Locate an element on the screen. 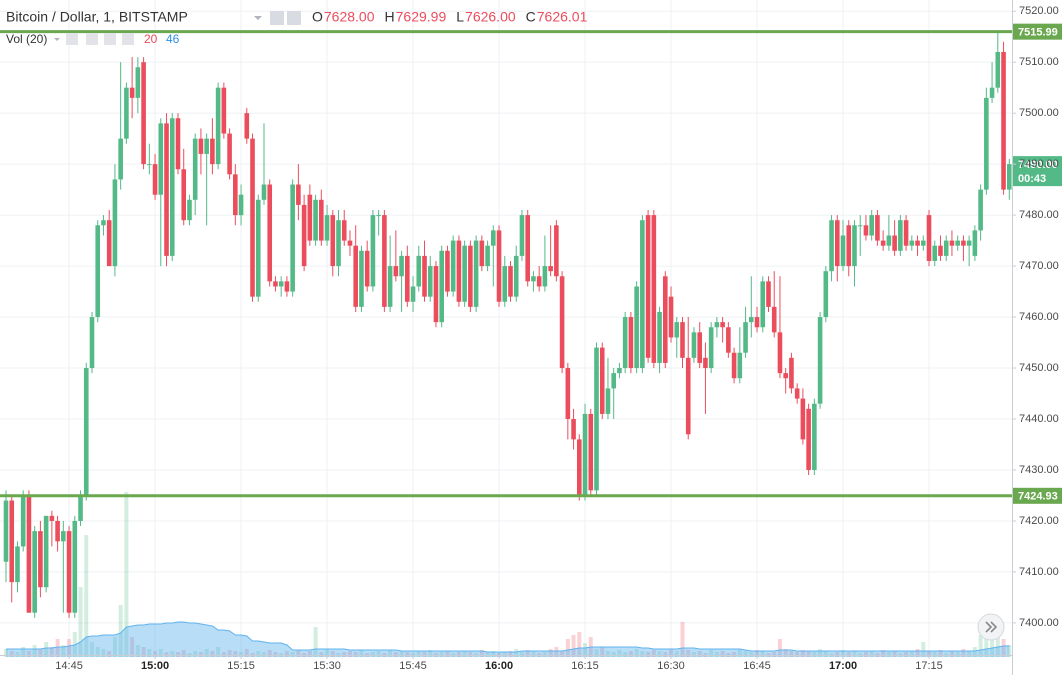 The image size is (1062, 675). y-tick-label: 7470.00 is located at coordinates (1039, 266).